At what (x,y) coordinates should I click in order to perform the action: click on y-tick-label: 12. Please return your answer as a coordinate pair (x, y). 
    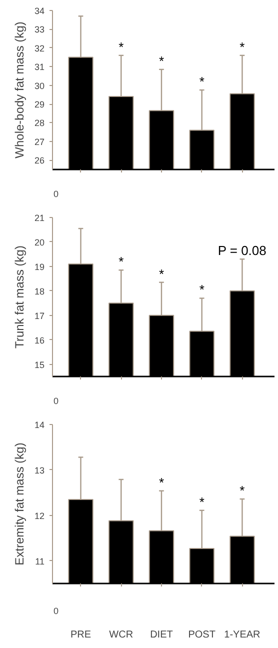
    Looking at the image, I should click on (39, 515).